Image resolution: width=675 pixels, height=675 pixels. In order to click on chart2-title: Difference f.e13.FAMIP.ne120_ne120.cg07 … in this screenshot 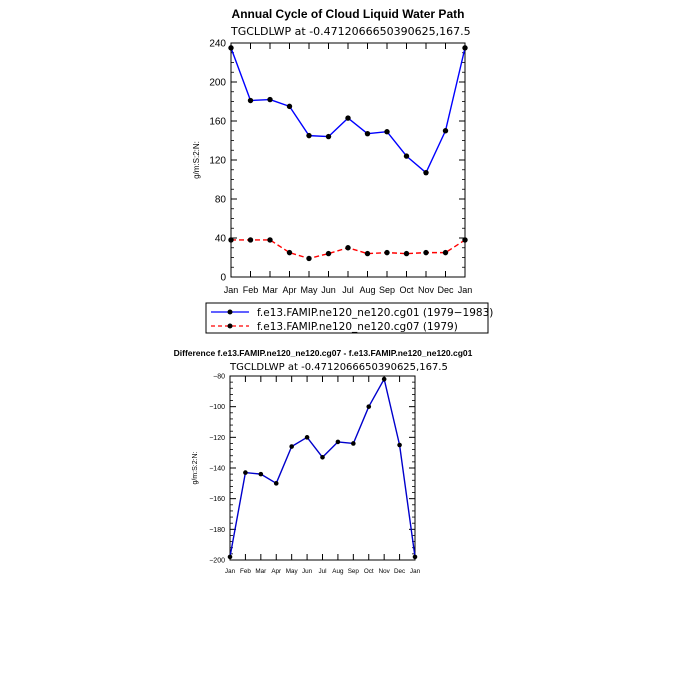, I will do `click(323, 353)`.